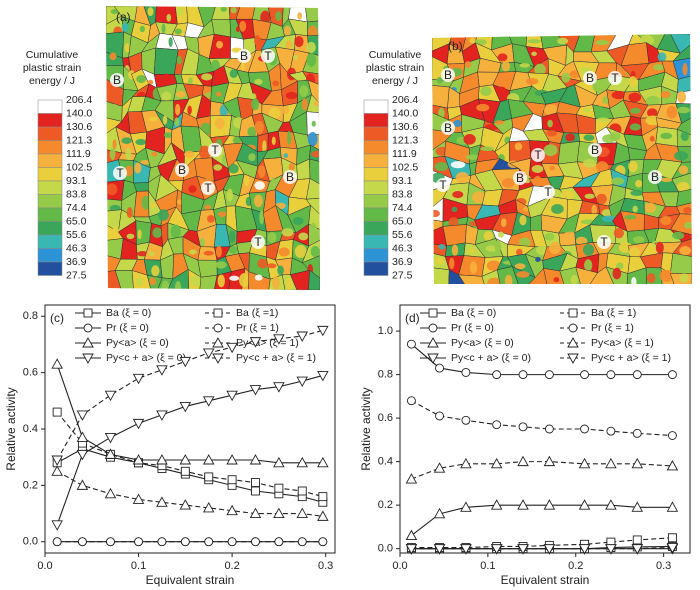 The height and width of the screenshot is (590, 700). Describe the element at coordinates (190, 580) in the screenshot. I see `x-axis-label: Equivalent strain` at that location.